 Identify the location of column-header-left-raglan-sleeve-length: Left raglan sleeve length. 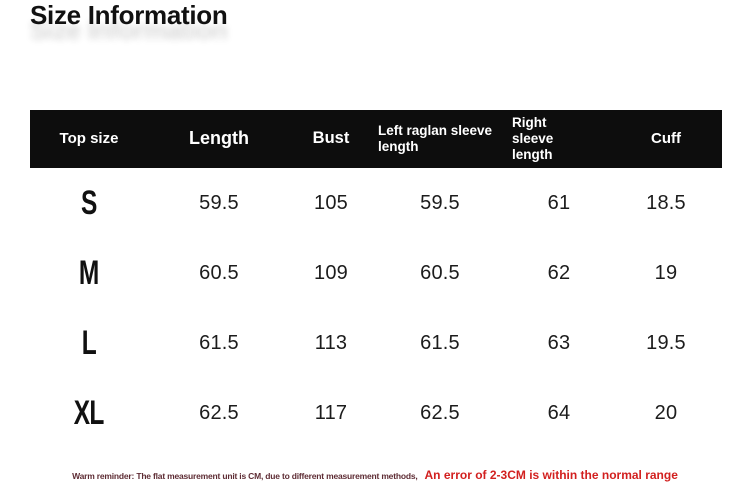
(435, 138).